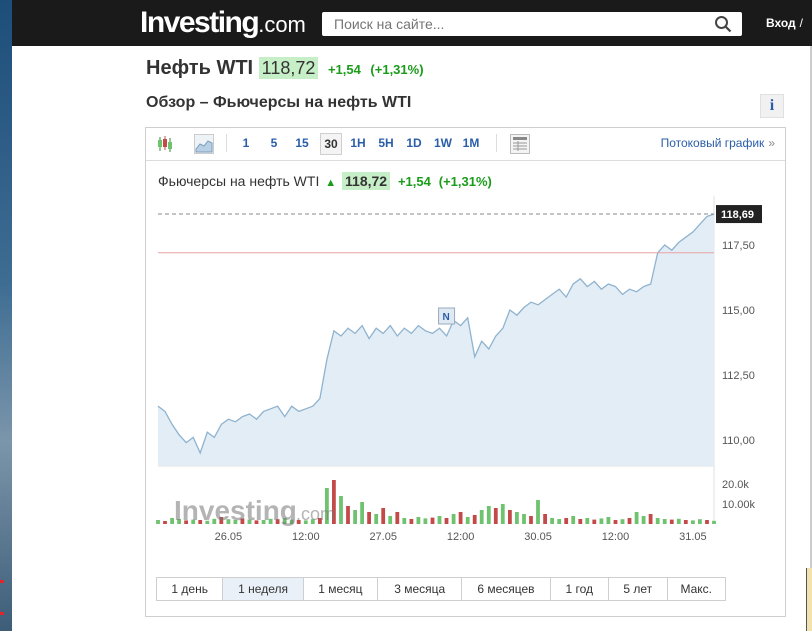  Describe the element at coordinates (165, 144) in the screenshot. I see `candlestick-icon` at that location.